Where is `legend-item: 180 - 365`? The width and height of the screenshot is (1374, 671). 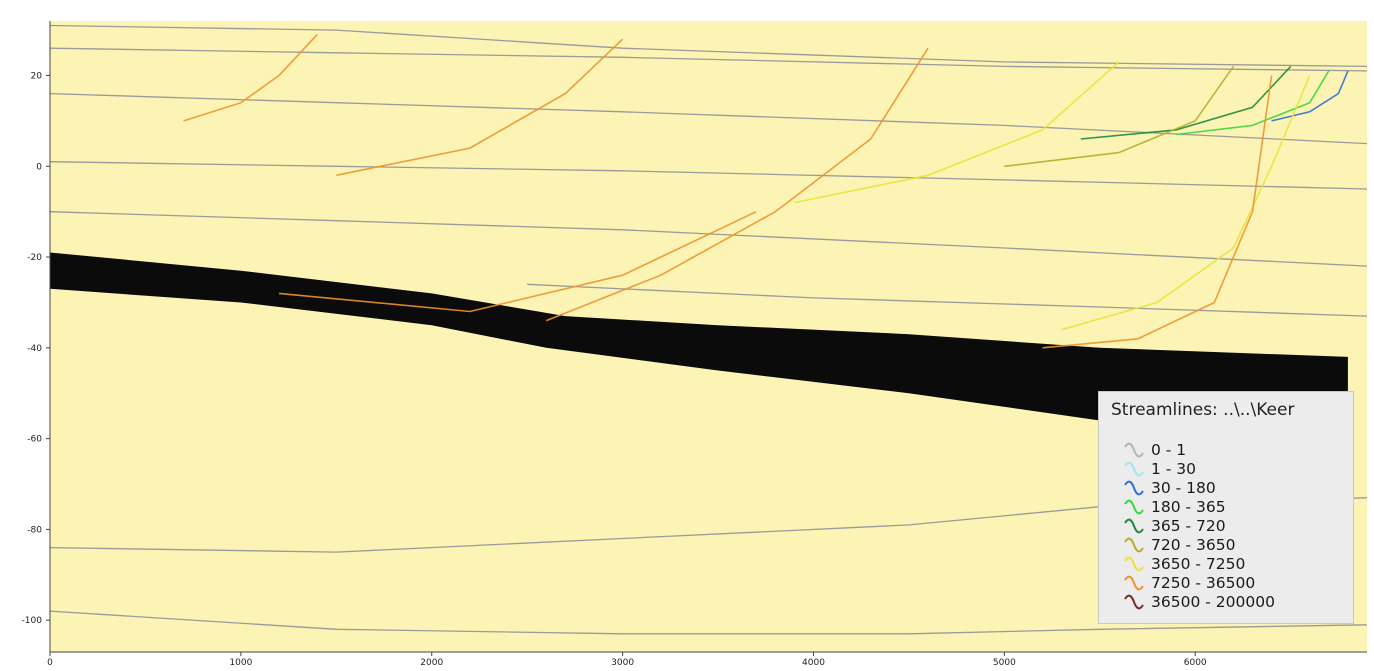 legend-item: 180 - 365 is located at coordinates (1199, 506).